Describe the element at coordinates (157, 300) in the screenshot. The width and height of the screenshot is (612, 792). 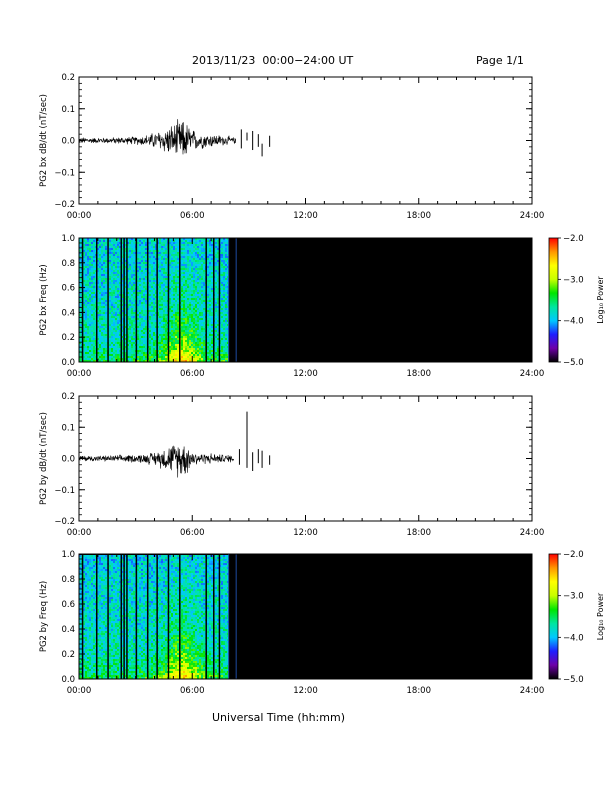
I see `data-gap` at that location.